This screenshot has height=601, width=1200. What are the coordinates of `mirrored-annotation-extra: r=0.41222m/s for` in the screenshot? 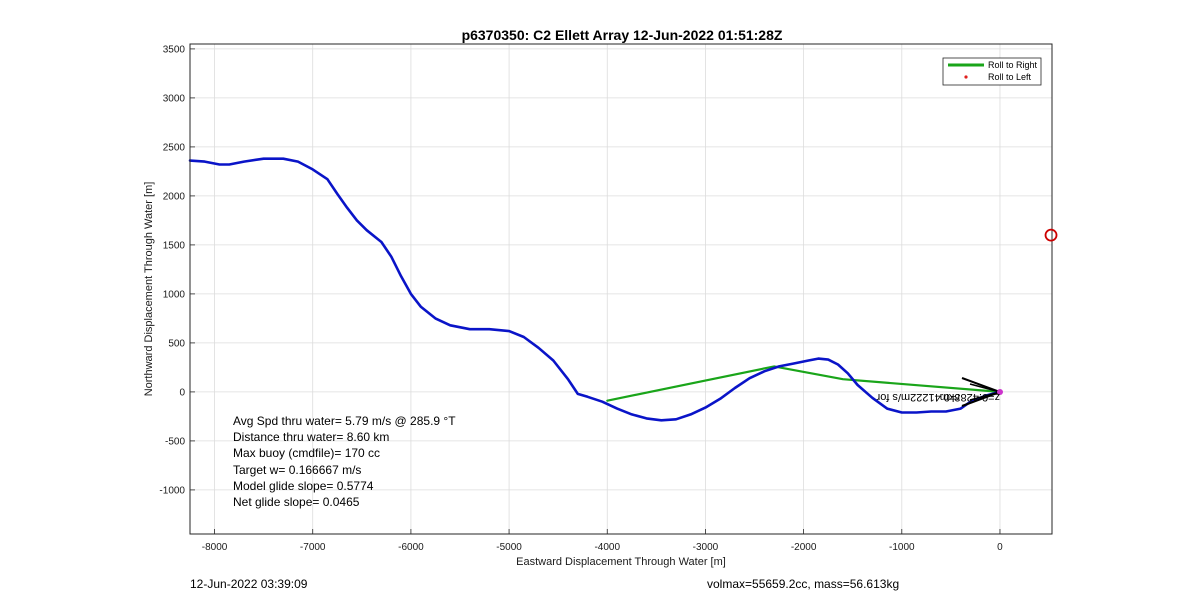 It's located at (918, 397).